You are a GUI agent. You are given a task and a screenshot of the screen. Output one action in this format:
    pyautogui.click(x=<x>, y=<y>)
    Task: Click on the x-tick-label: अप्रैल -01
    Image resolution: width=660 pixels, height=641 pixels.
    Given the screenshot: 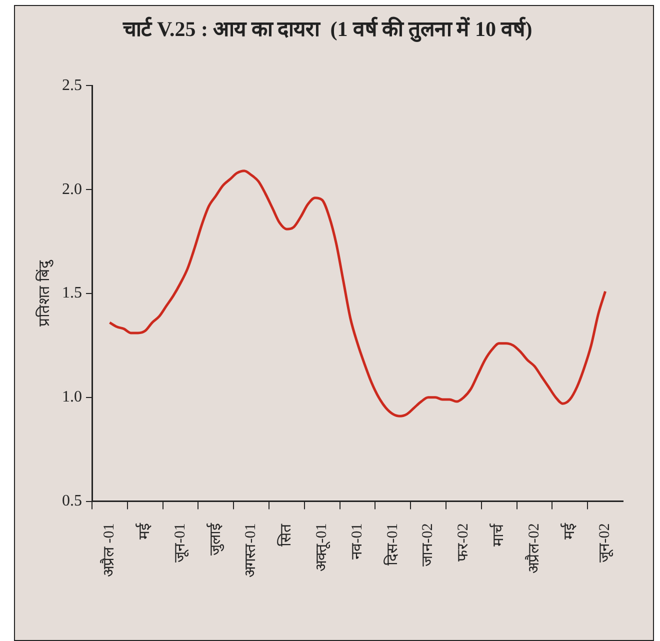 What is the action you would take?
    pyautogui.click(x=109, y=550)
    